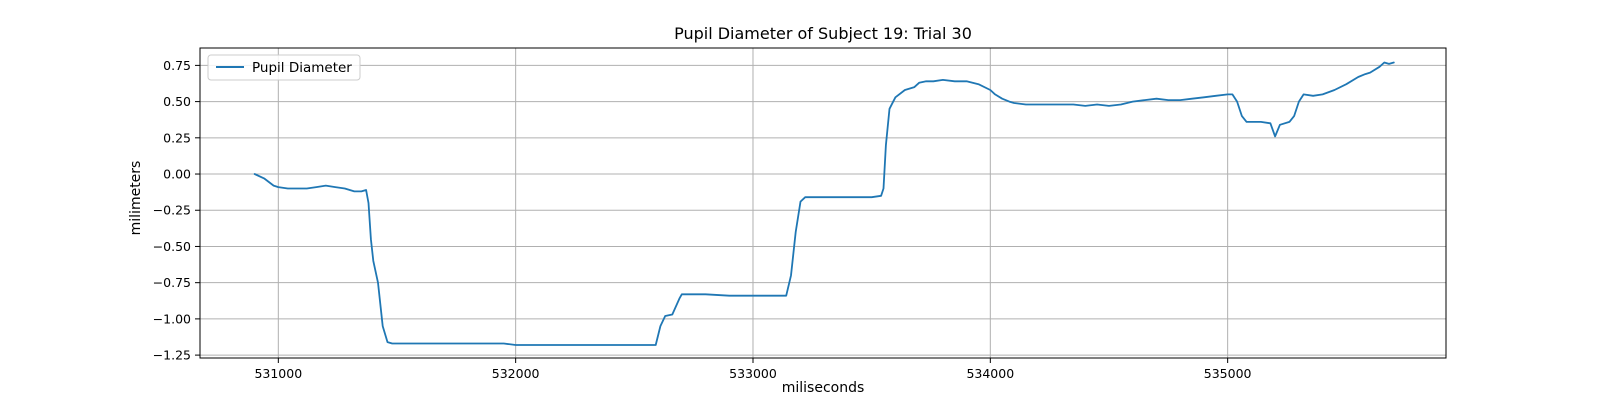 The height and width of the screenshot is (400, 1600). I want to click on y-tick-label: 0.00, so click(177, 174).